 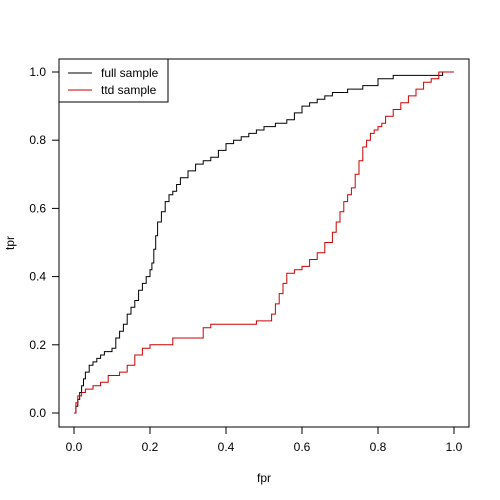 What do you see at coordinates (264, 440) in the screenshot?
I see `x-axis: 0.0 0.2 0.4 0.6 0.8 1.0` at bounding box center [264, 440].